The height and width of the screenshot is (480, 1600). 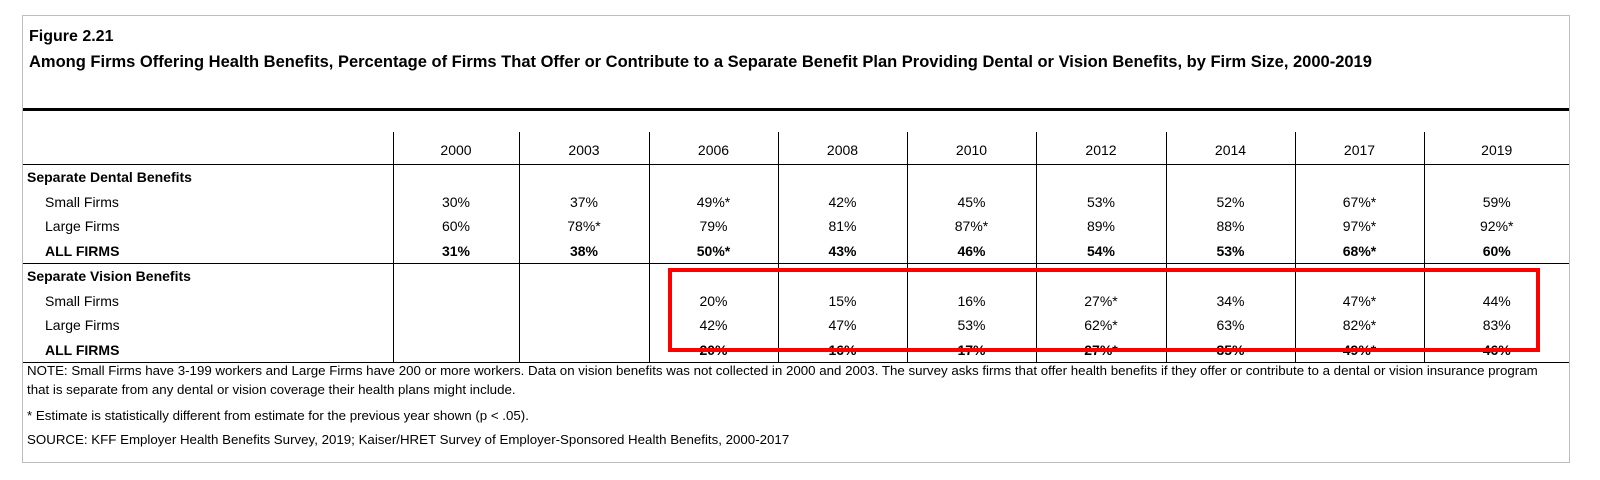 I want to click on table-cell: 89%, so click(x=1100, y=226).